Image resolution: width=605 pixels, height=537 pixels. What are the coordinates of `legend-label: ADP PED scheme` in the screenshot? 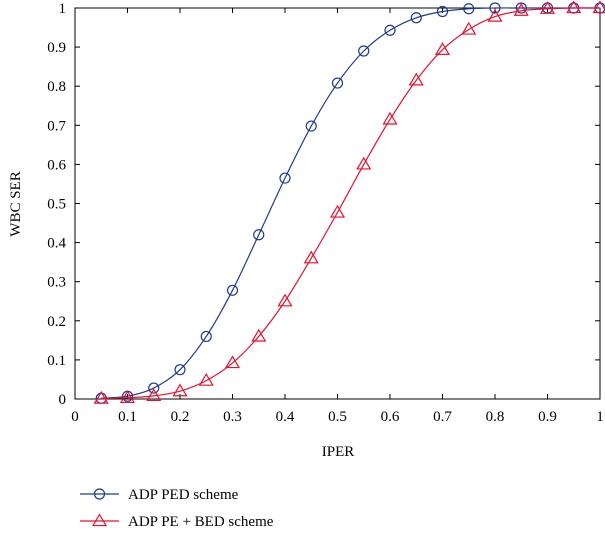 It's located at (183, 495).